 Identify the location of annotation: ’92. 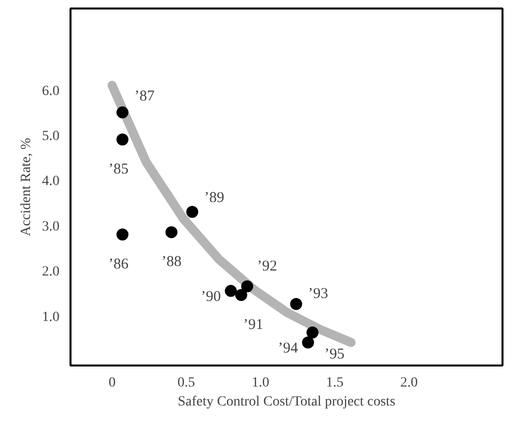
(267, 266).